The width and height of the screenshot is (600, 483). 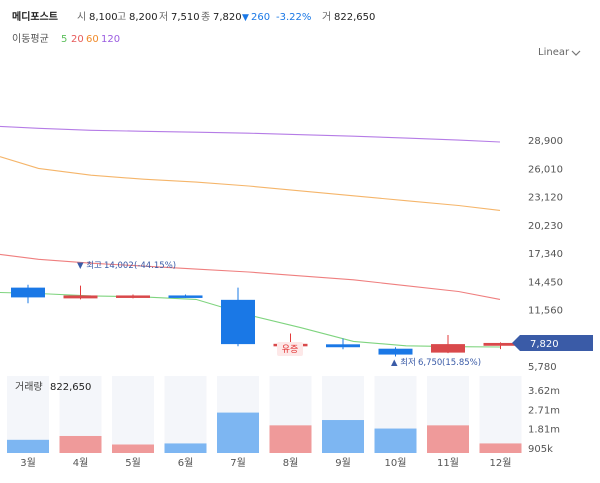 I want to click on volume-tick-label: 905k, so click(x=540, y=449).